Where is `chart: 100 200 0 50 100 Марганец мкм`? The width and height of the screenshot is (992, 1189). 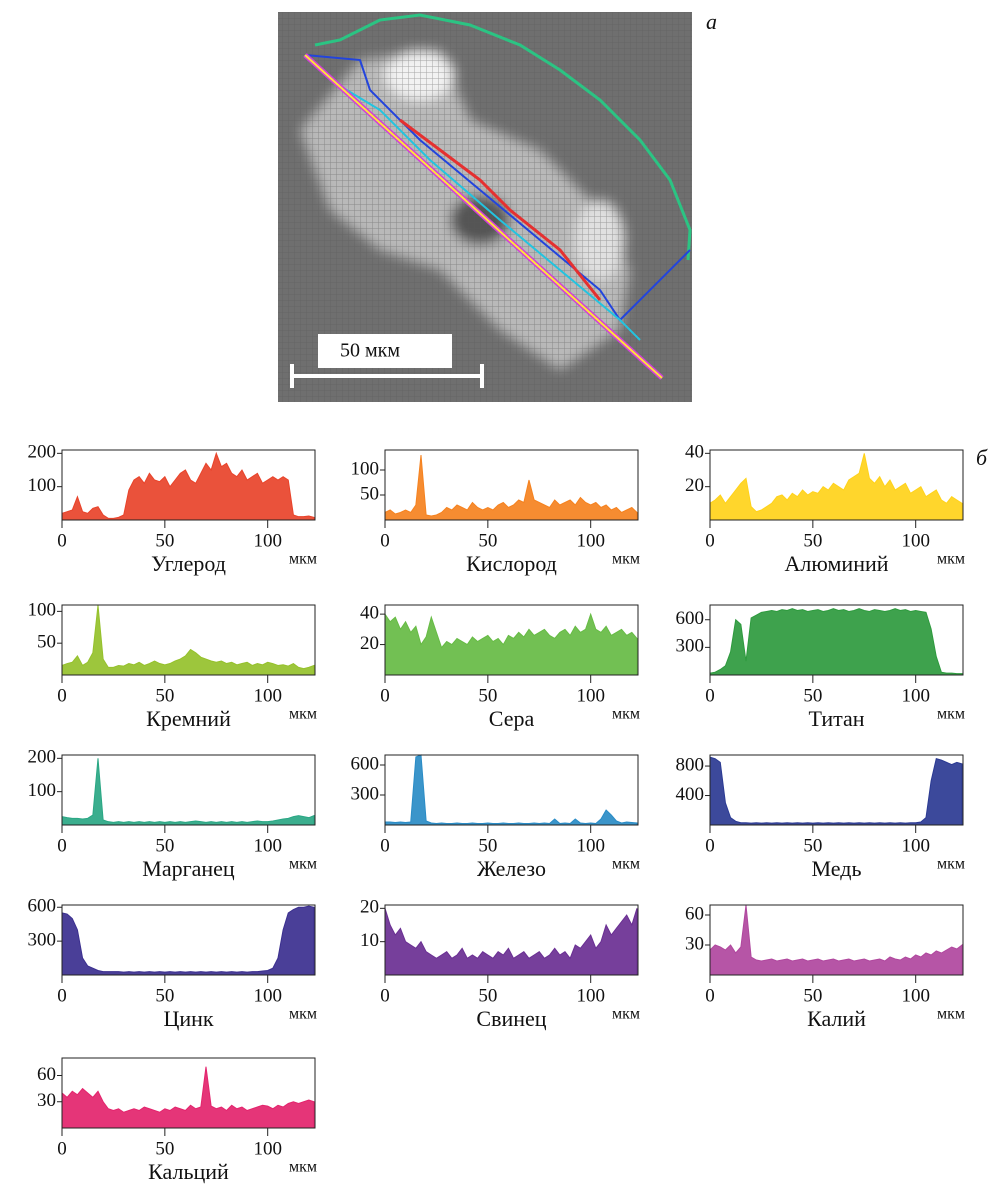 chart: 100 200 0 50 100 Марганец мкм is located at coordinates (173, 814).